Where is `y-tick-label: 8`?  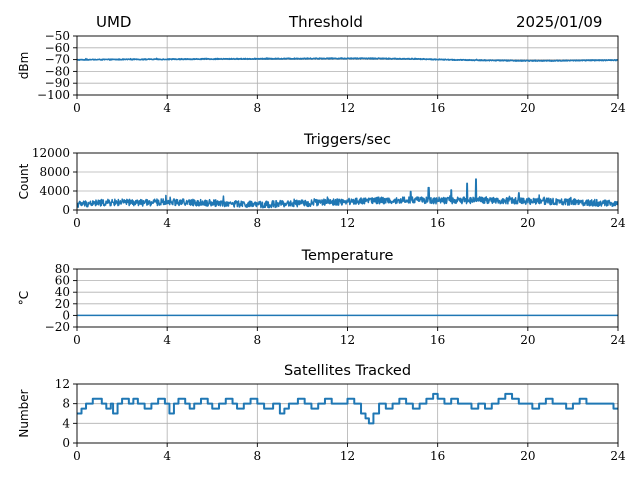 y-tick-label: 8 is located at coordinates (66, 404).